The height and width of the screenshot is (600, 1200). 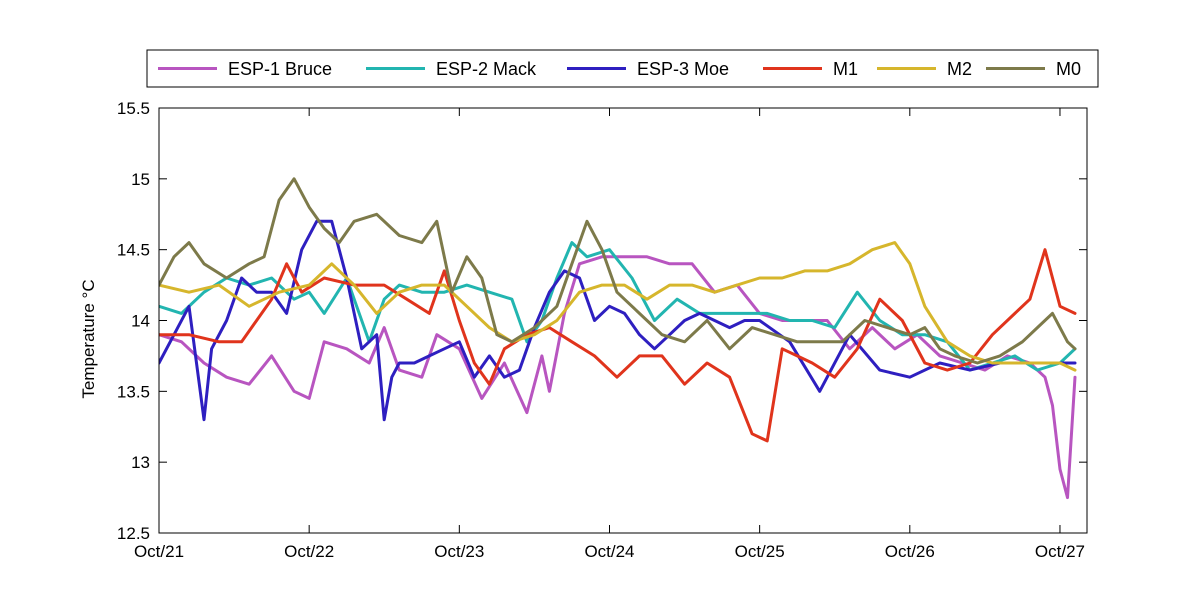 I want to click on x-tick-label: Oct/23, so click(x=459, y=551).